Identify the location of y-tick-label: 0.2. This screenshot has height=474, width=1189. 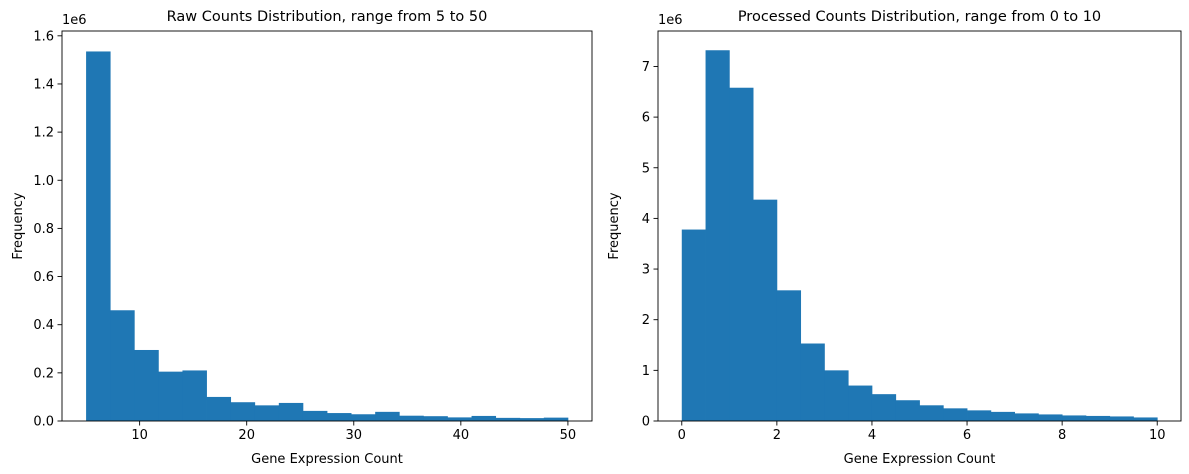
(43, 373).